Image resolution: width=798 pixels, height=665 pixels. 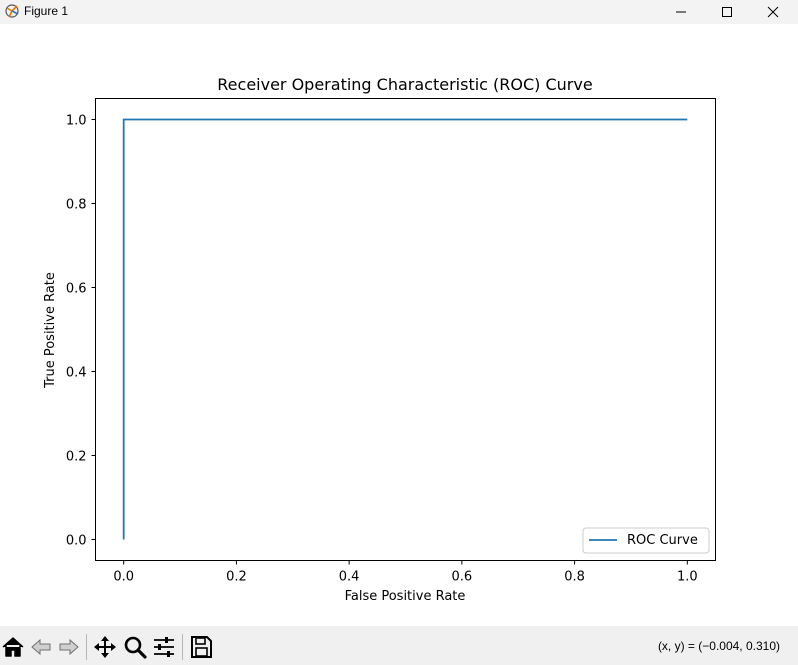 What do you see at coordinates (41, 647) in the screenshot?
I see `back-icon` at bounding box center [41, 647].